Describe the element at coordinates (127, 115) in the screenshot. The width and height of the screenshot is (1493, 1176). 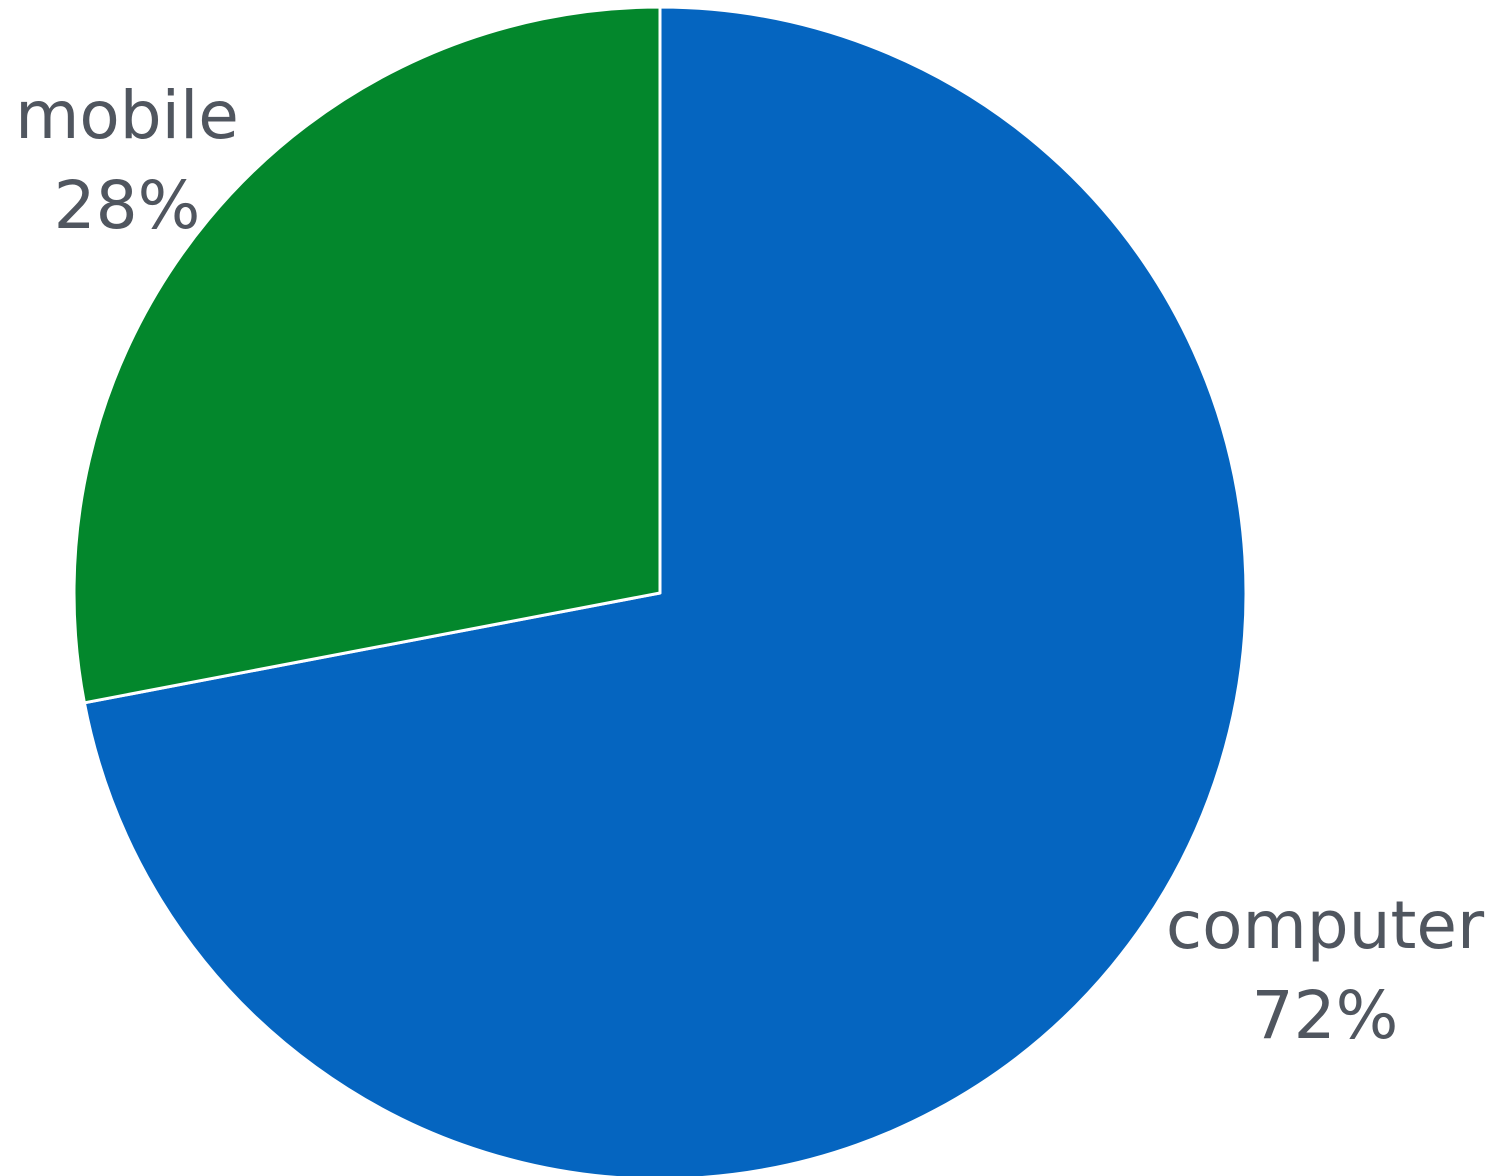
I see `slice-label-mobile-name: mobile` at that location.